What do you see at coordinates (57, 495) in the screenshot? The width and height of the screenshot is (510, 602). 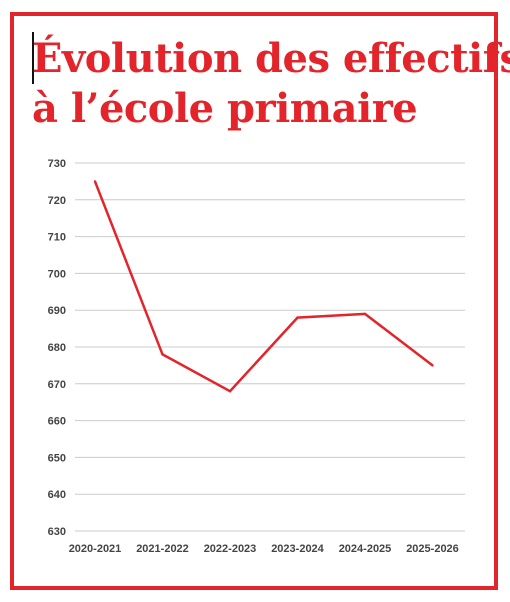 I see `y-tick-label: 640` at bounding box center [57, 495].